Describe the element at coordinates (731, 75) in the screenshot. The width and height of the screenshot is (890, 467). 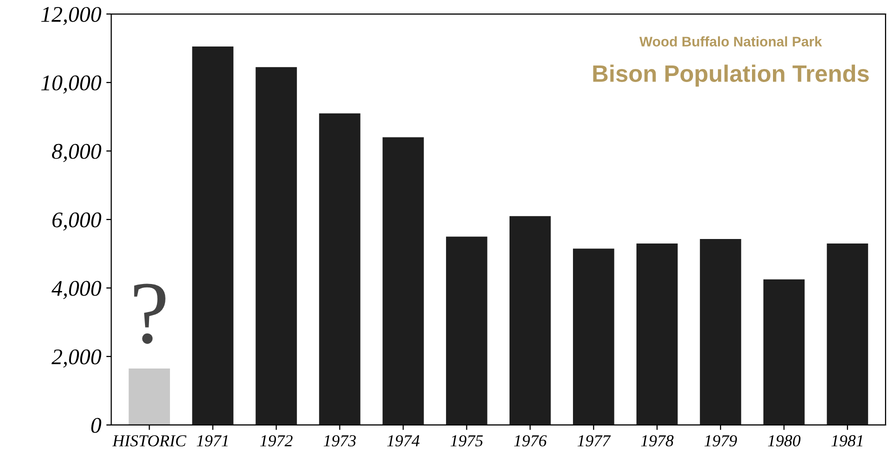
I see `text: Bison Population Trends` at that location.